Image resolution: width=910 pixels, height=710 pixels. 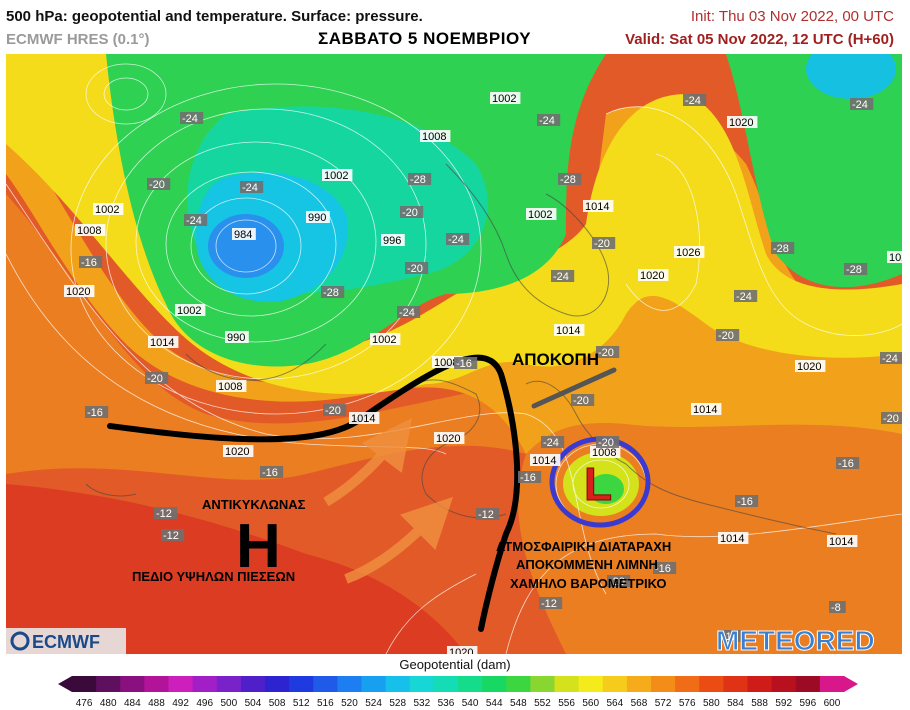 I want to click on colorbar-tick: 592, so click(x=783, y=703).